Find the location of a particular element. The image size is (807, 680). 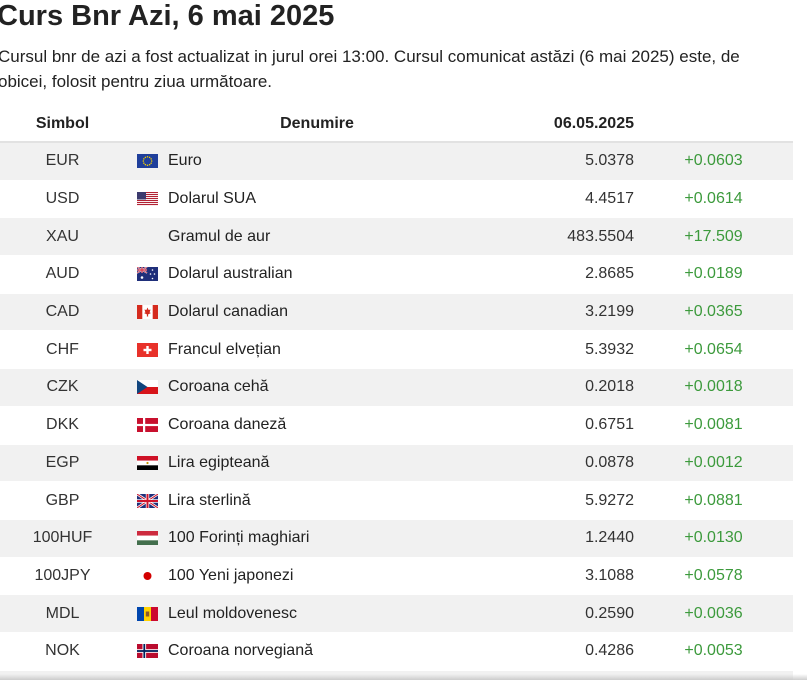

jp-flag-icon is located at coordinates (147, 575).